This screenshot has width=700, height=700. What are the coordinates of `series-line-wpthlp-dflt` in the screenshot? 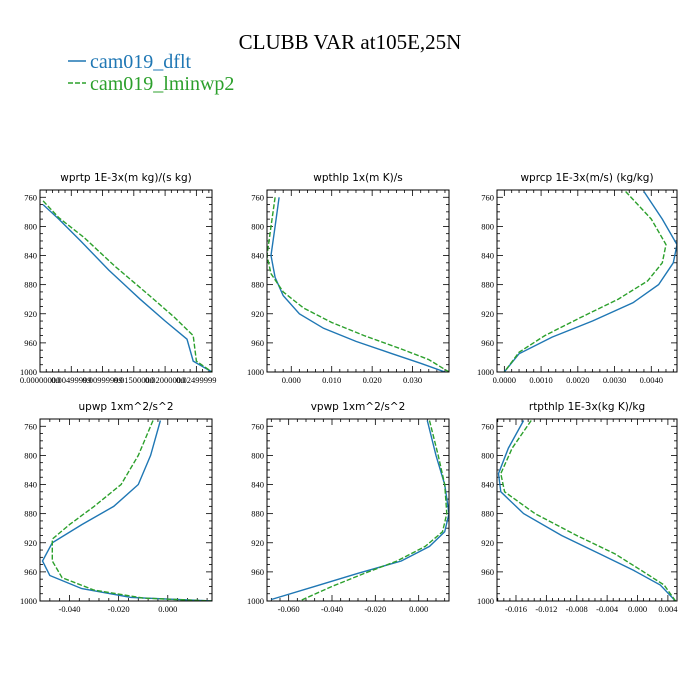 It's located at (358, 284).